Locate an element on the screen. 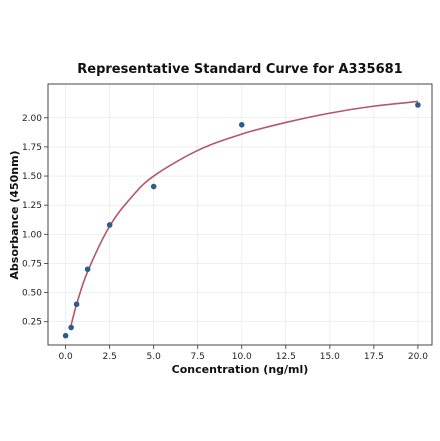 Image resolution: width=440 pixels, height=441 pixels. x-tick-label: 0.0 is located at coordinates (65, 357).